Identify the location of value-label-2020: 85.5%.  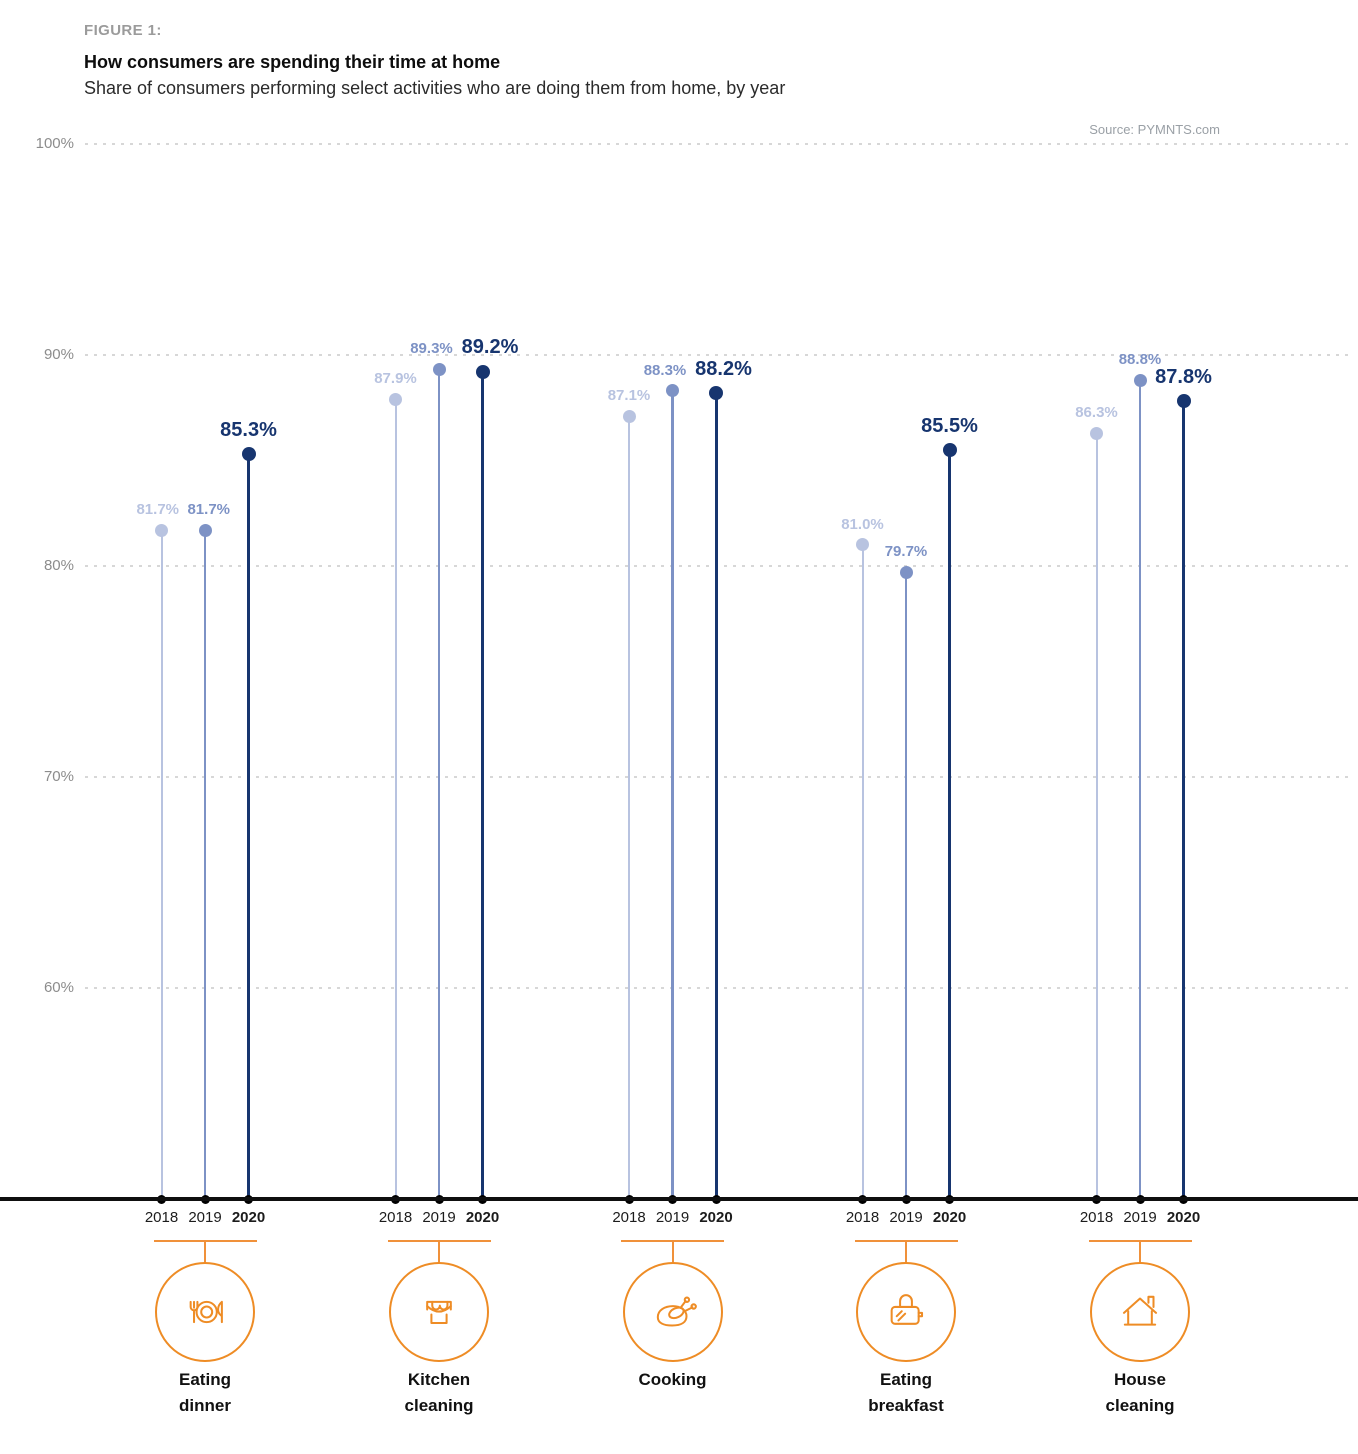
(949, 425).